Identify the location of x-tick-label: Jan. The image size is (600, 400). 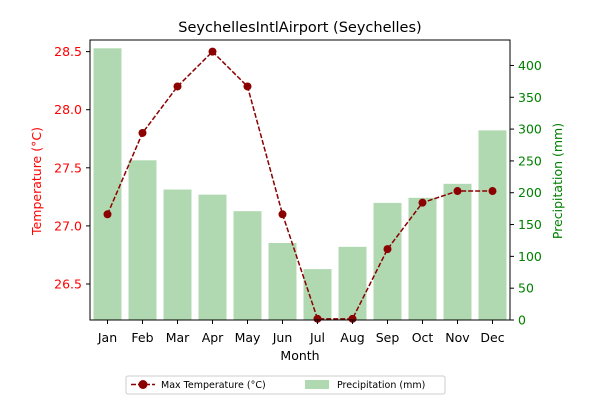
(107, 337).